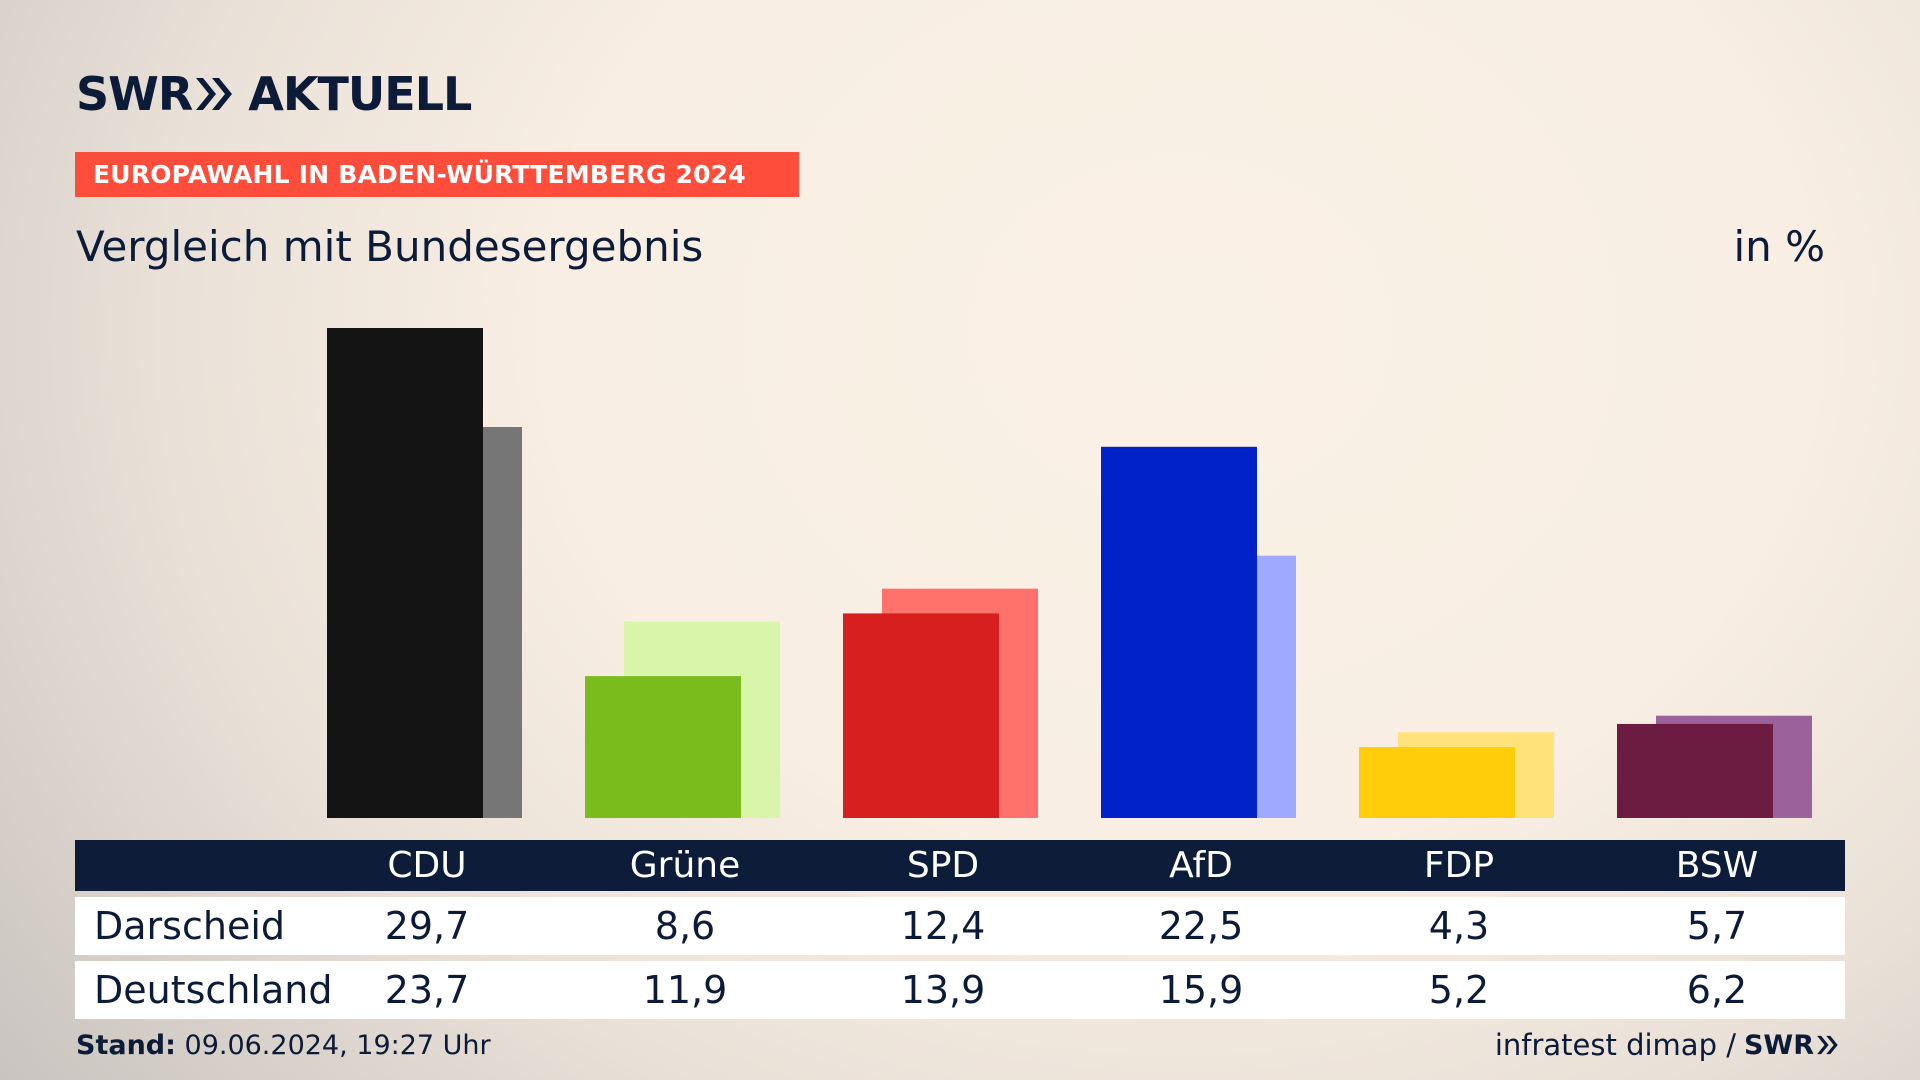 The image size is (1920, 1080). I want to click on value-cell: 15,9, so click(1201, 990).